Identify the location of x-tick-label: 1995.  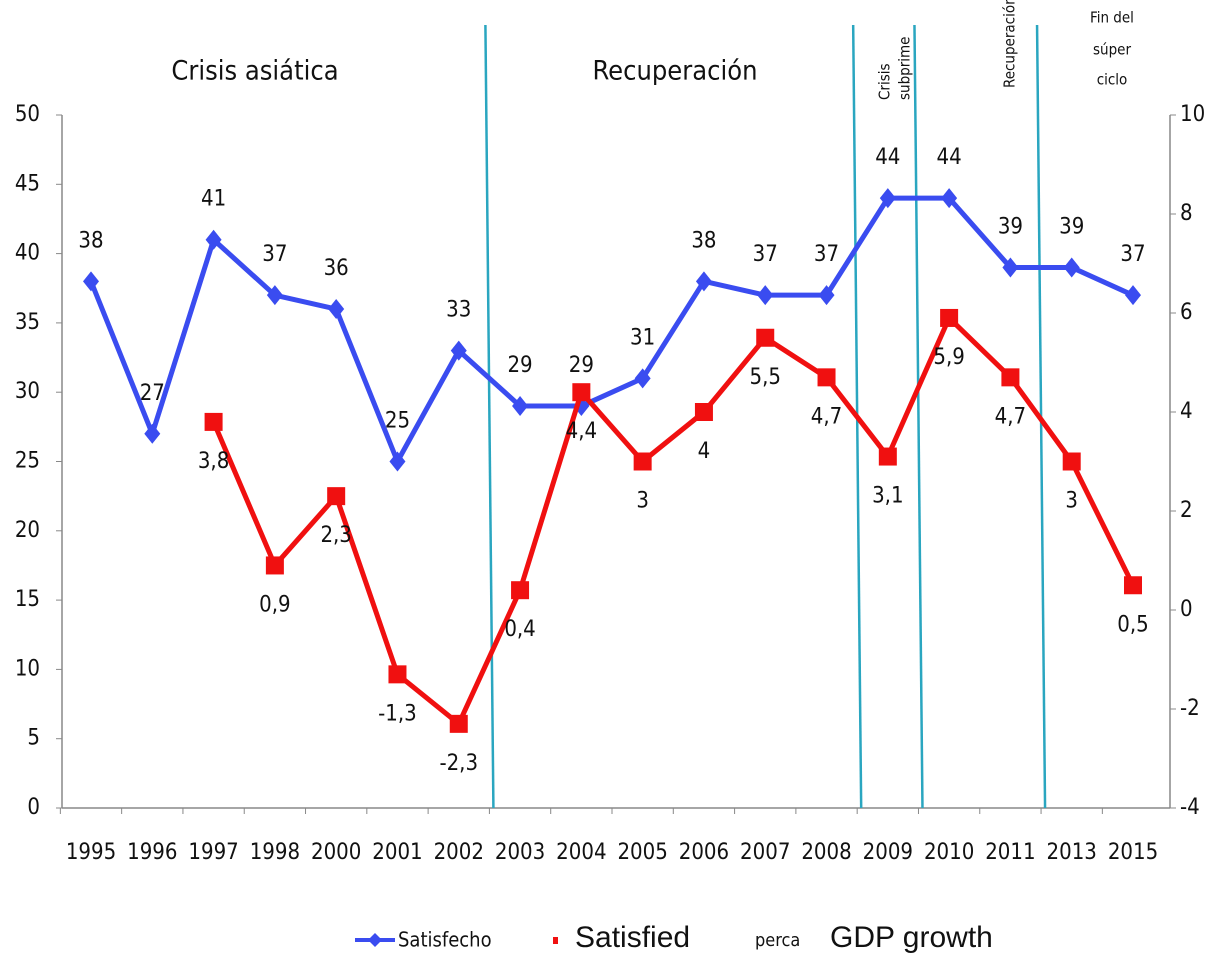
(91, 852).